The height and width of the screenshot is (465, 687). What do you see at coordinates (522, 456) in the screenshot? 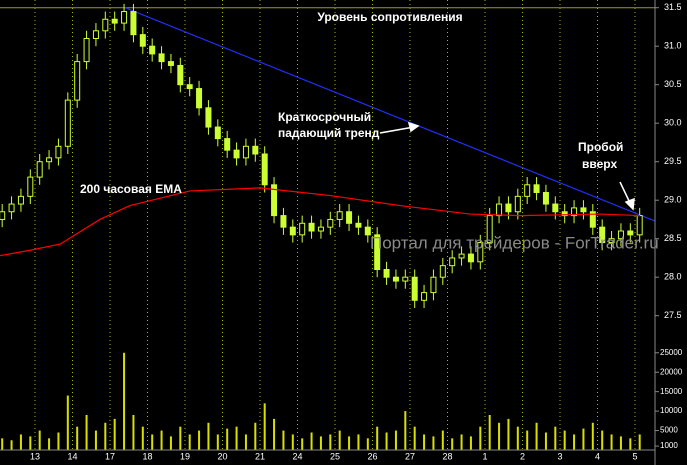
I see `x-tick-label: 2` at bounding box center [522, 456].